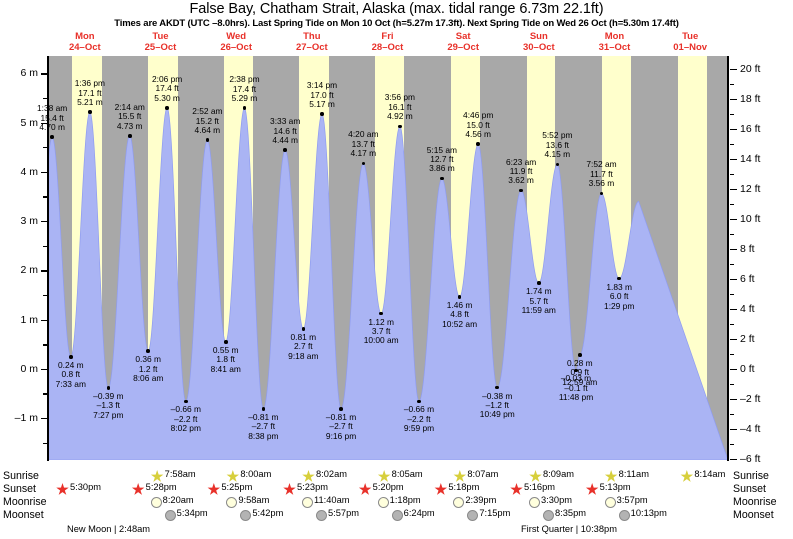 The image size is (793, 539). I want to click on moonrise-cell-6: 3:30pm, so click(551, 501).